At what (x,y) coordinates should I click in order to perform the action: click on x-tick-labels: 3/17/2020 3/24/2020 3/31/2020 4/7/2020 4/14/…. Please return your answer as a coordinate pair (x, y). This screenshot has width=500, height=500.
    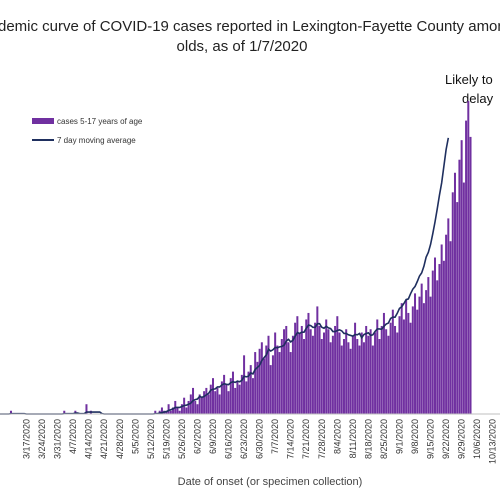
    Looking at the image, I should click on (260, 441).